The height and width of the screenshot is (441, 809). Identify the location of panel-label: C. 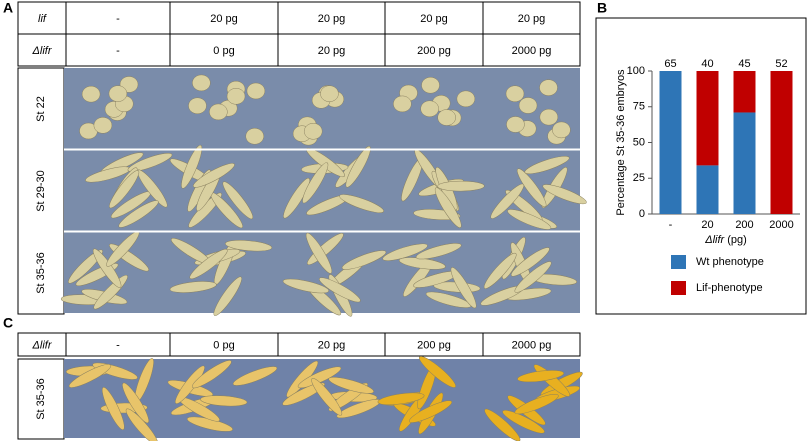
(8, 323).